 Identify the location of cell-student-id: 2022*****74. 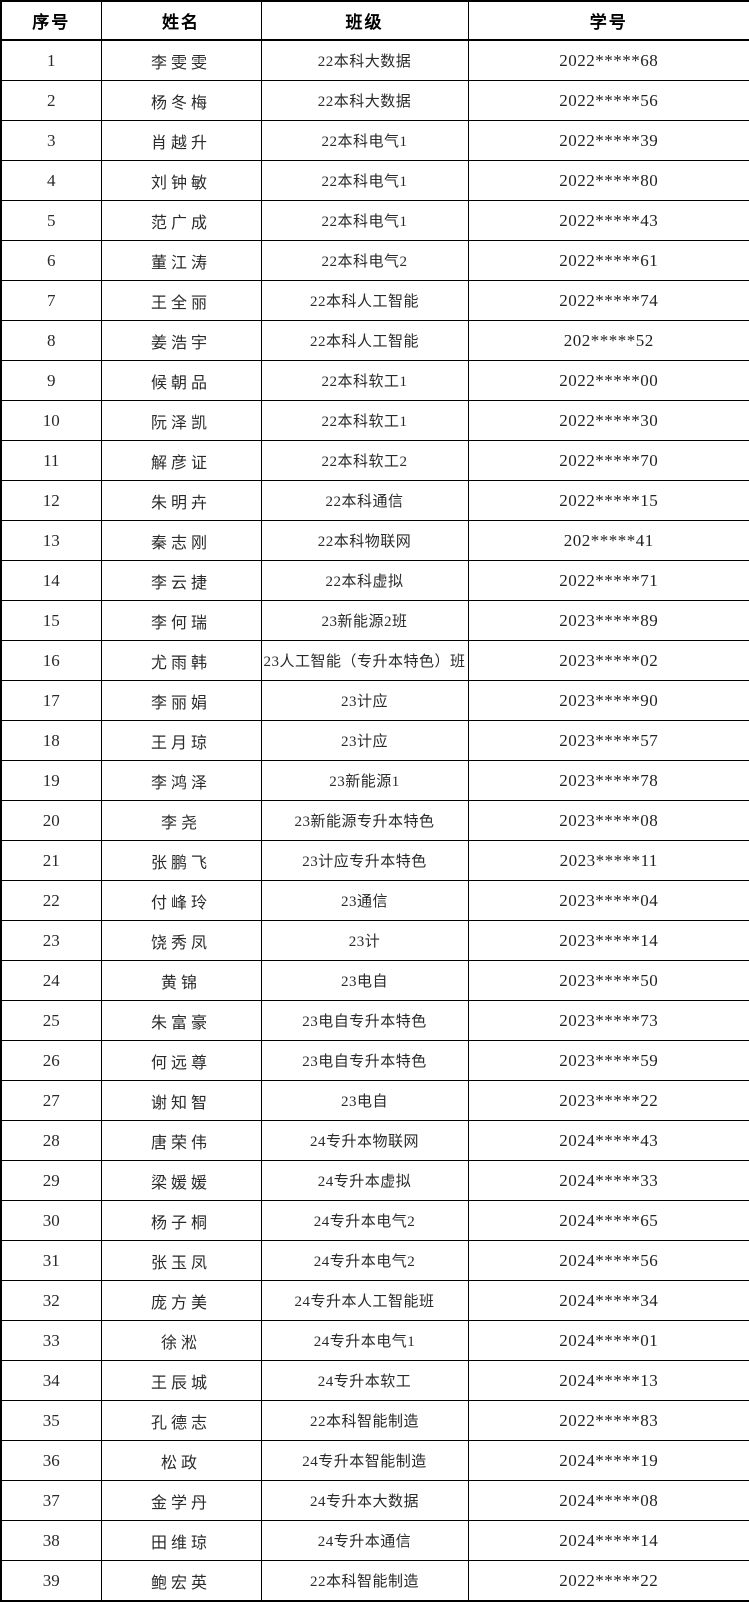
(608, 300).